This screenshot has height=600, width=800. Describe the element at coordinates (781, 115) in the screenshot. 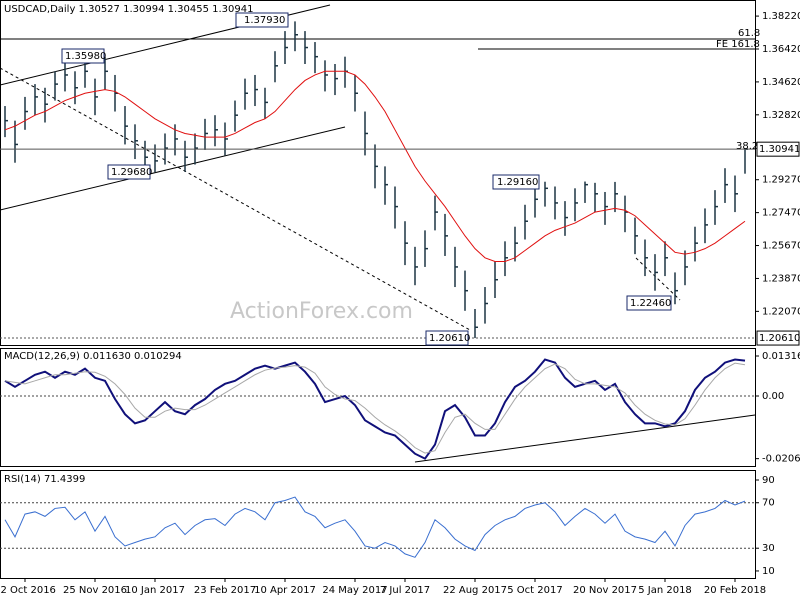

I see `y-tick-label: 1.32820` at that location.